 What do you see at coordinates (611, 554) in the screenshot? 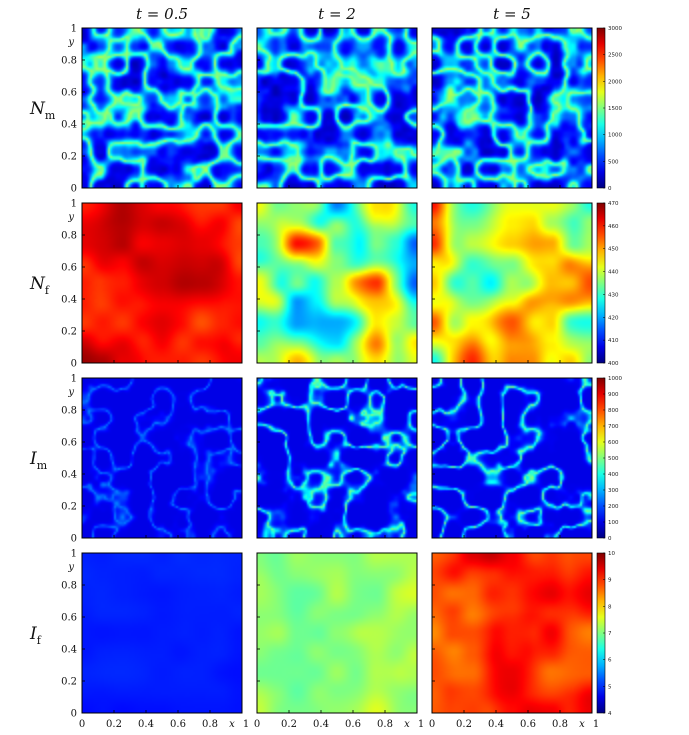
I see `colorbar-tick-label: 10` at bounding box center [611, 554].